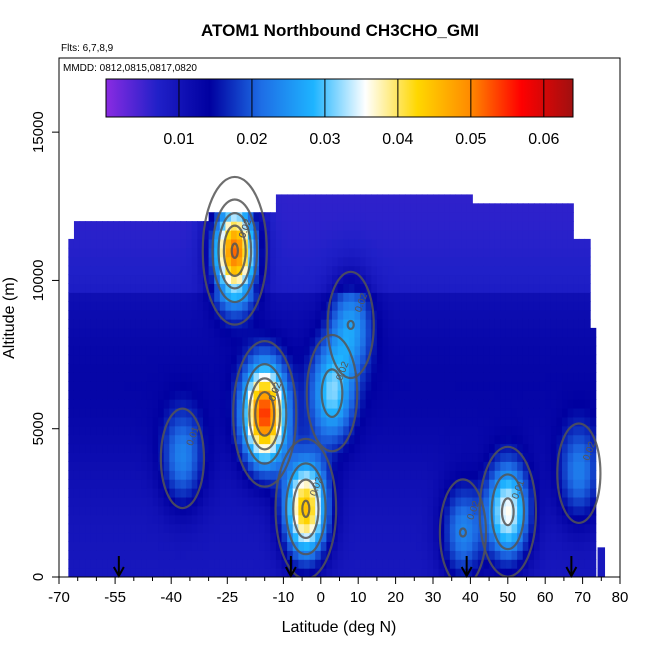 The image size is (650, 650). I want to click on colorbar-bar, so click(339, 98).